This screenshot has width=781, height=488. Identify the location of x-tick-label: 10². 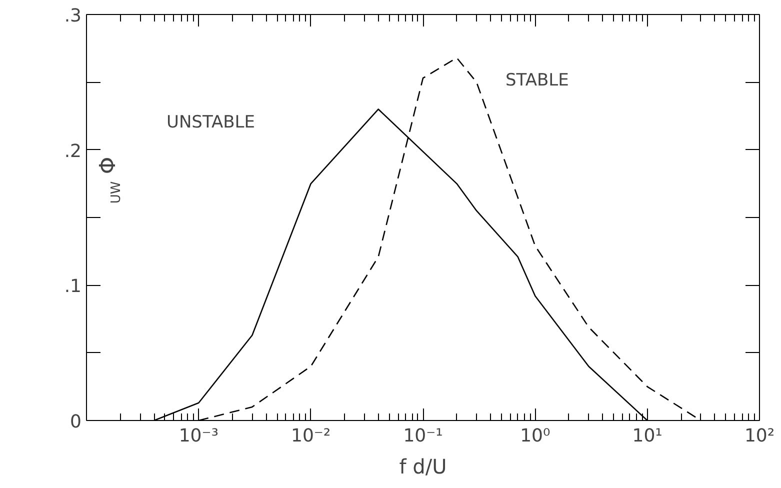
(759, 436).